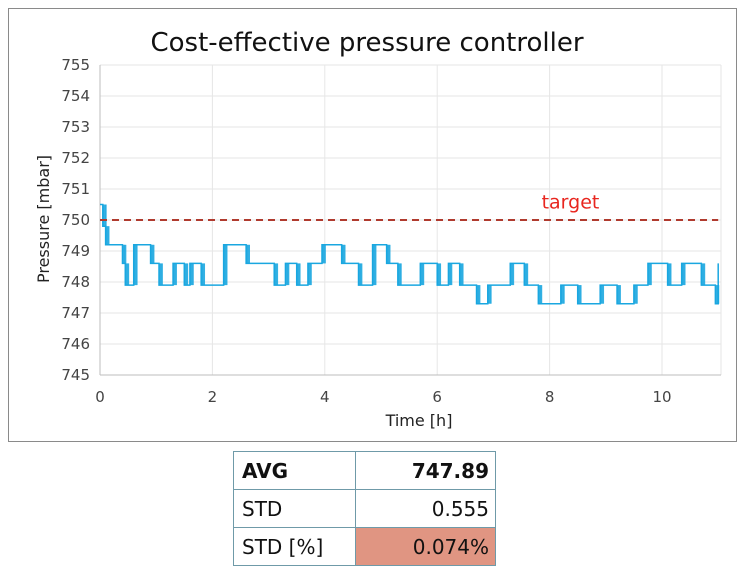 This screenshot has width=748, height=578. I want to click on stats-value: 0.074%, so click(425, 546).